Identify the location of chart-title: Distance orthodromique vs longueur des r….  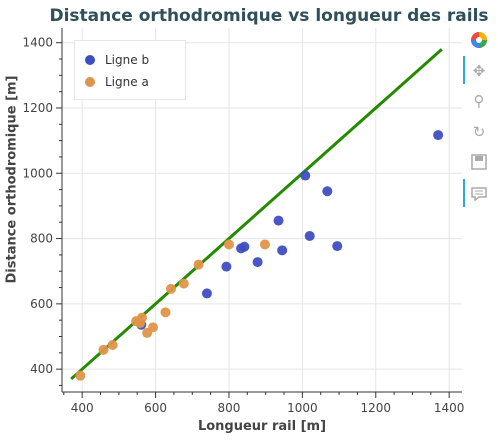
(269, 16).